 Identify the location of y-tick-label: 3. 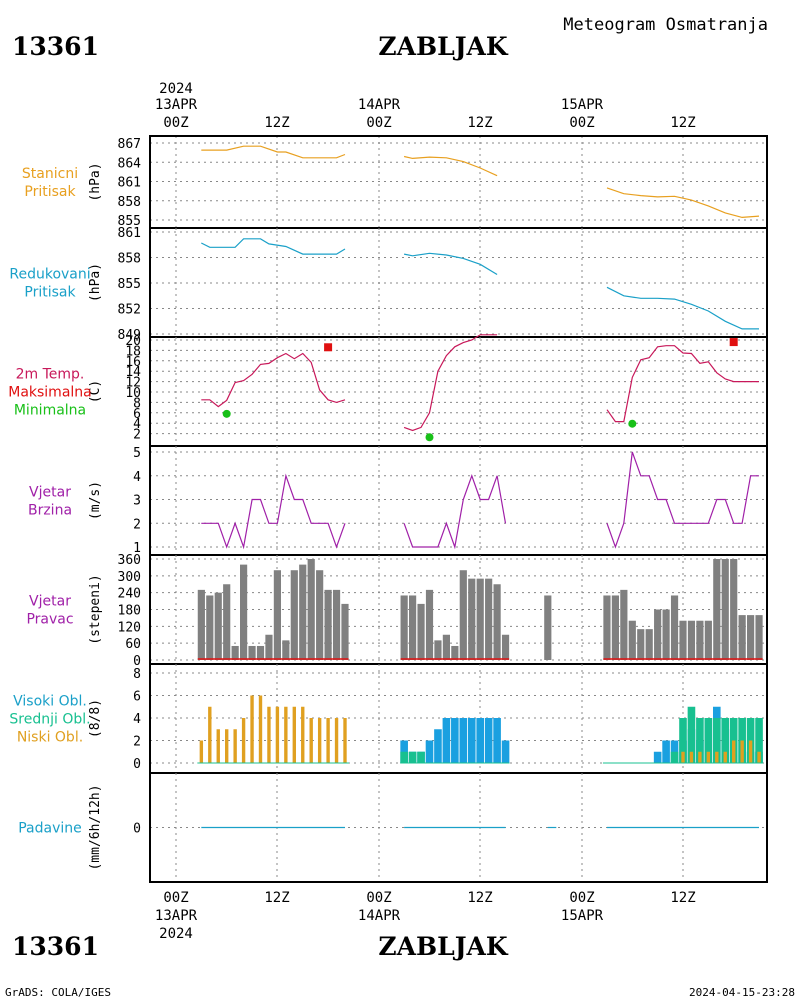
(137, 501).